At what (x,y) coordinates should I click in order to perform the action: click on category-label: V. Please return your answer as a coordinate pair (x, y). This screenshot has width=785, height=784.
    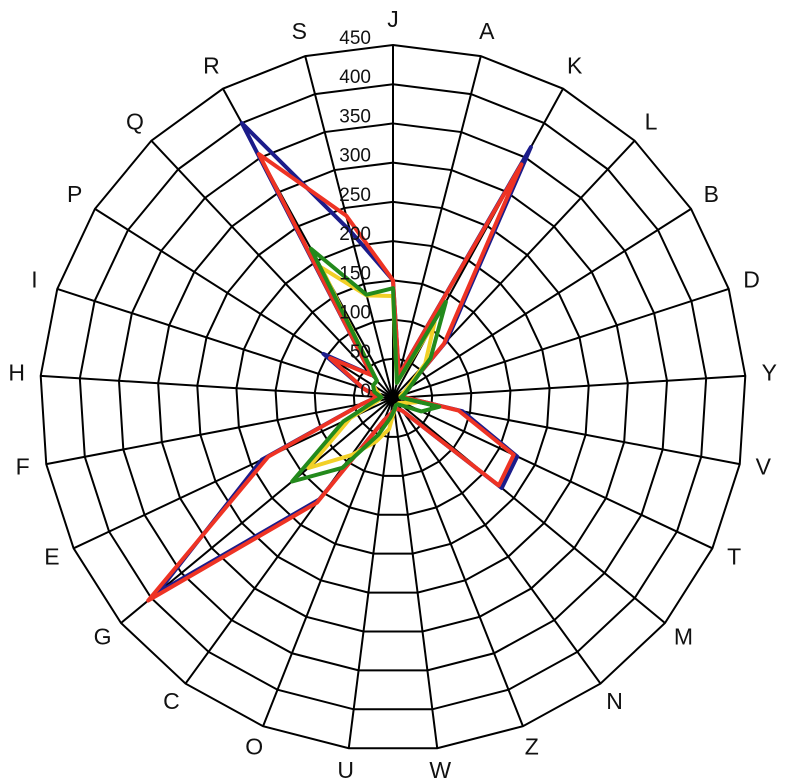
    Looking at the image, I should click on (764, 467).